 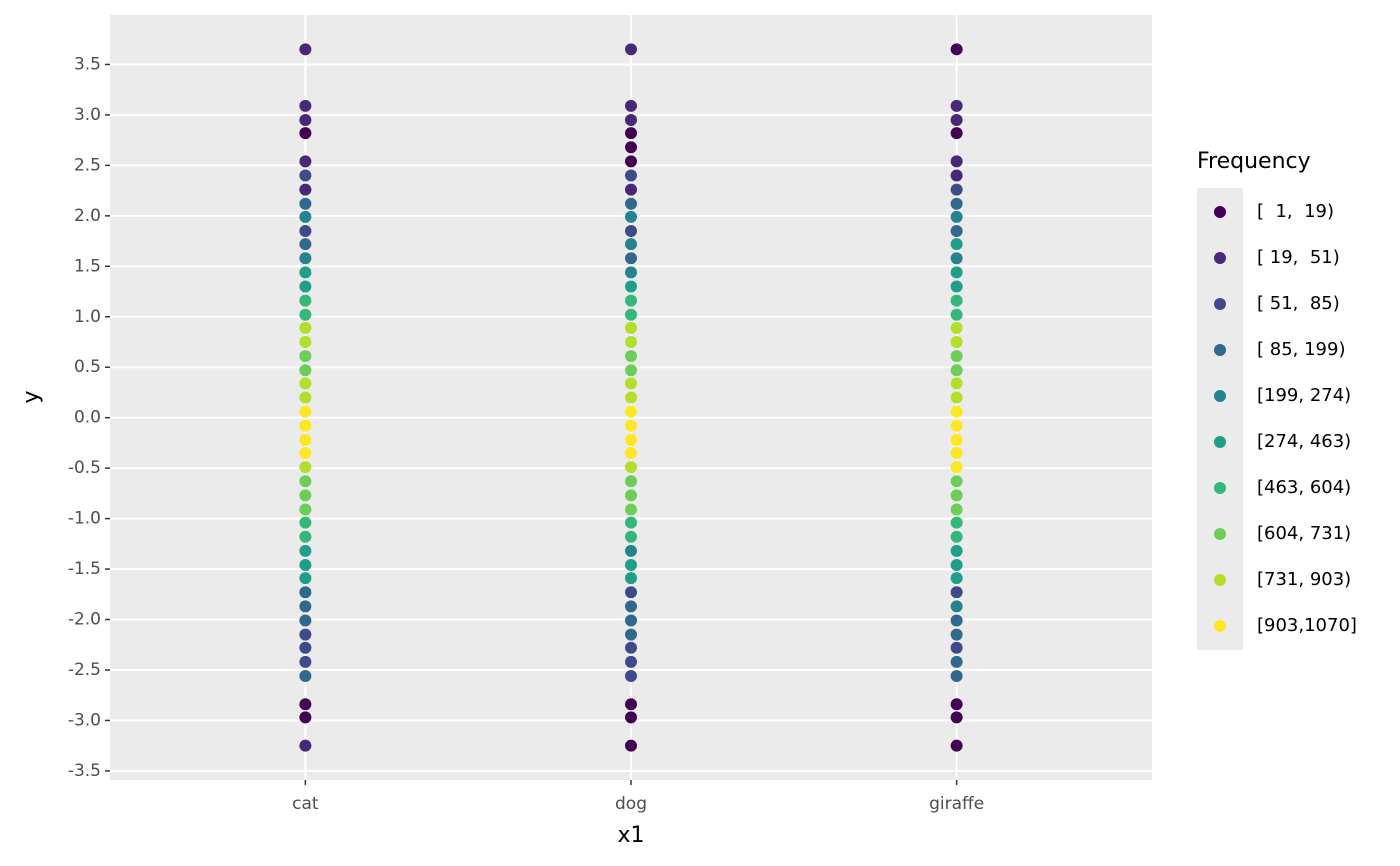 I want to click on y-tick-label: 0.5, so click(x=87, y=367).